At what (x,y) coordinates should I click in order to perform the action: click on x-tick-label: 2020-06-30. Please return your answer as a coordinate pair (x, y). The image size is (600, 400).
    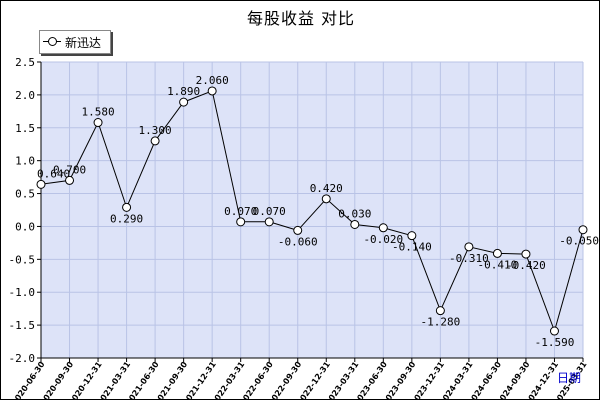
    Looking at the image, I should click on (28, 380).